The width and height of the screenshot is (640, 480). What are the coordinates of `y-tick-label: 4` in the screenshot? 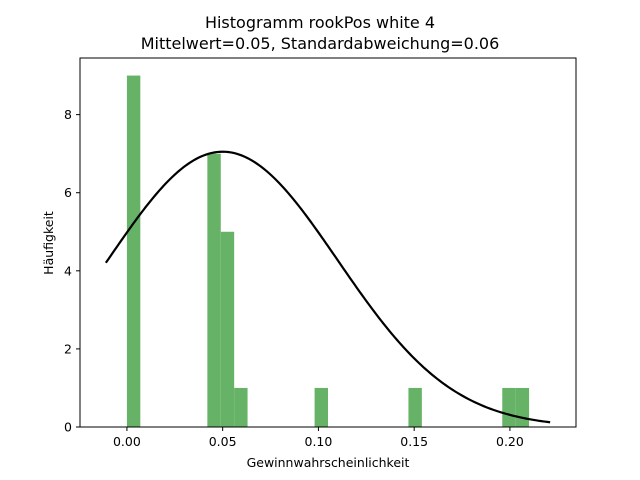 It's located at (68, 270).